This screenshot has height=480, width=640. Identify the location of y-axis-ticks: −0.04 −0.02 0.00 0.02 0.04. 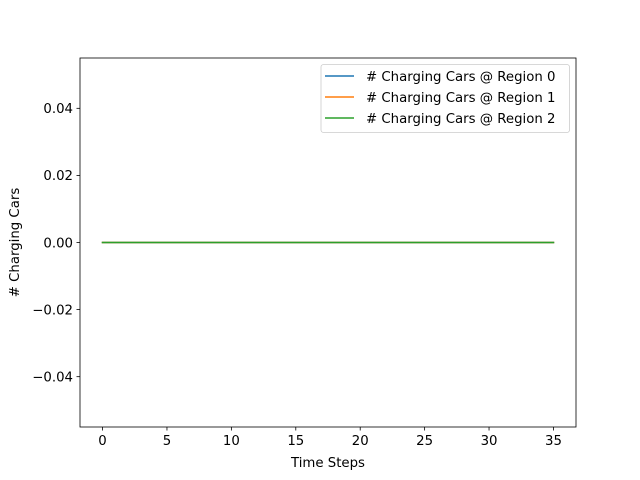
(56, 243).